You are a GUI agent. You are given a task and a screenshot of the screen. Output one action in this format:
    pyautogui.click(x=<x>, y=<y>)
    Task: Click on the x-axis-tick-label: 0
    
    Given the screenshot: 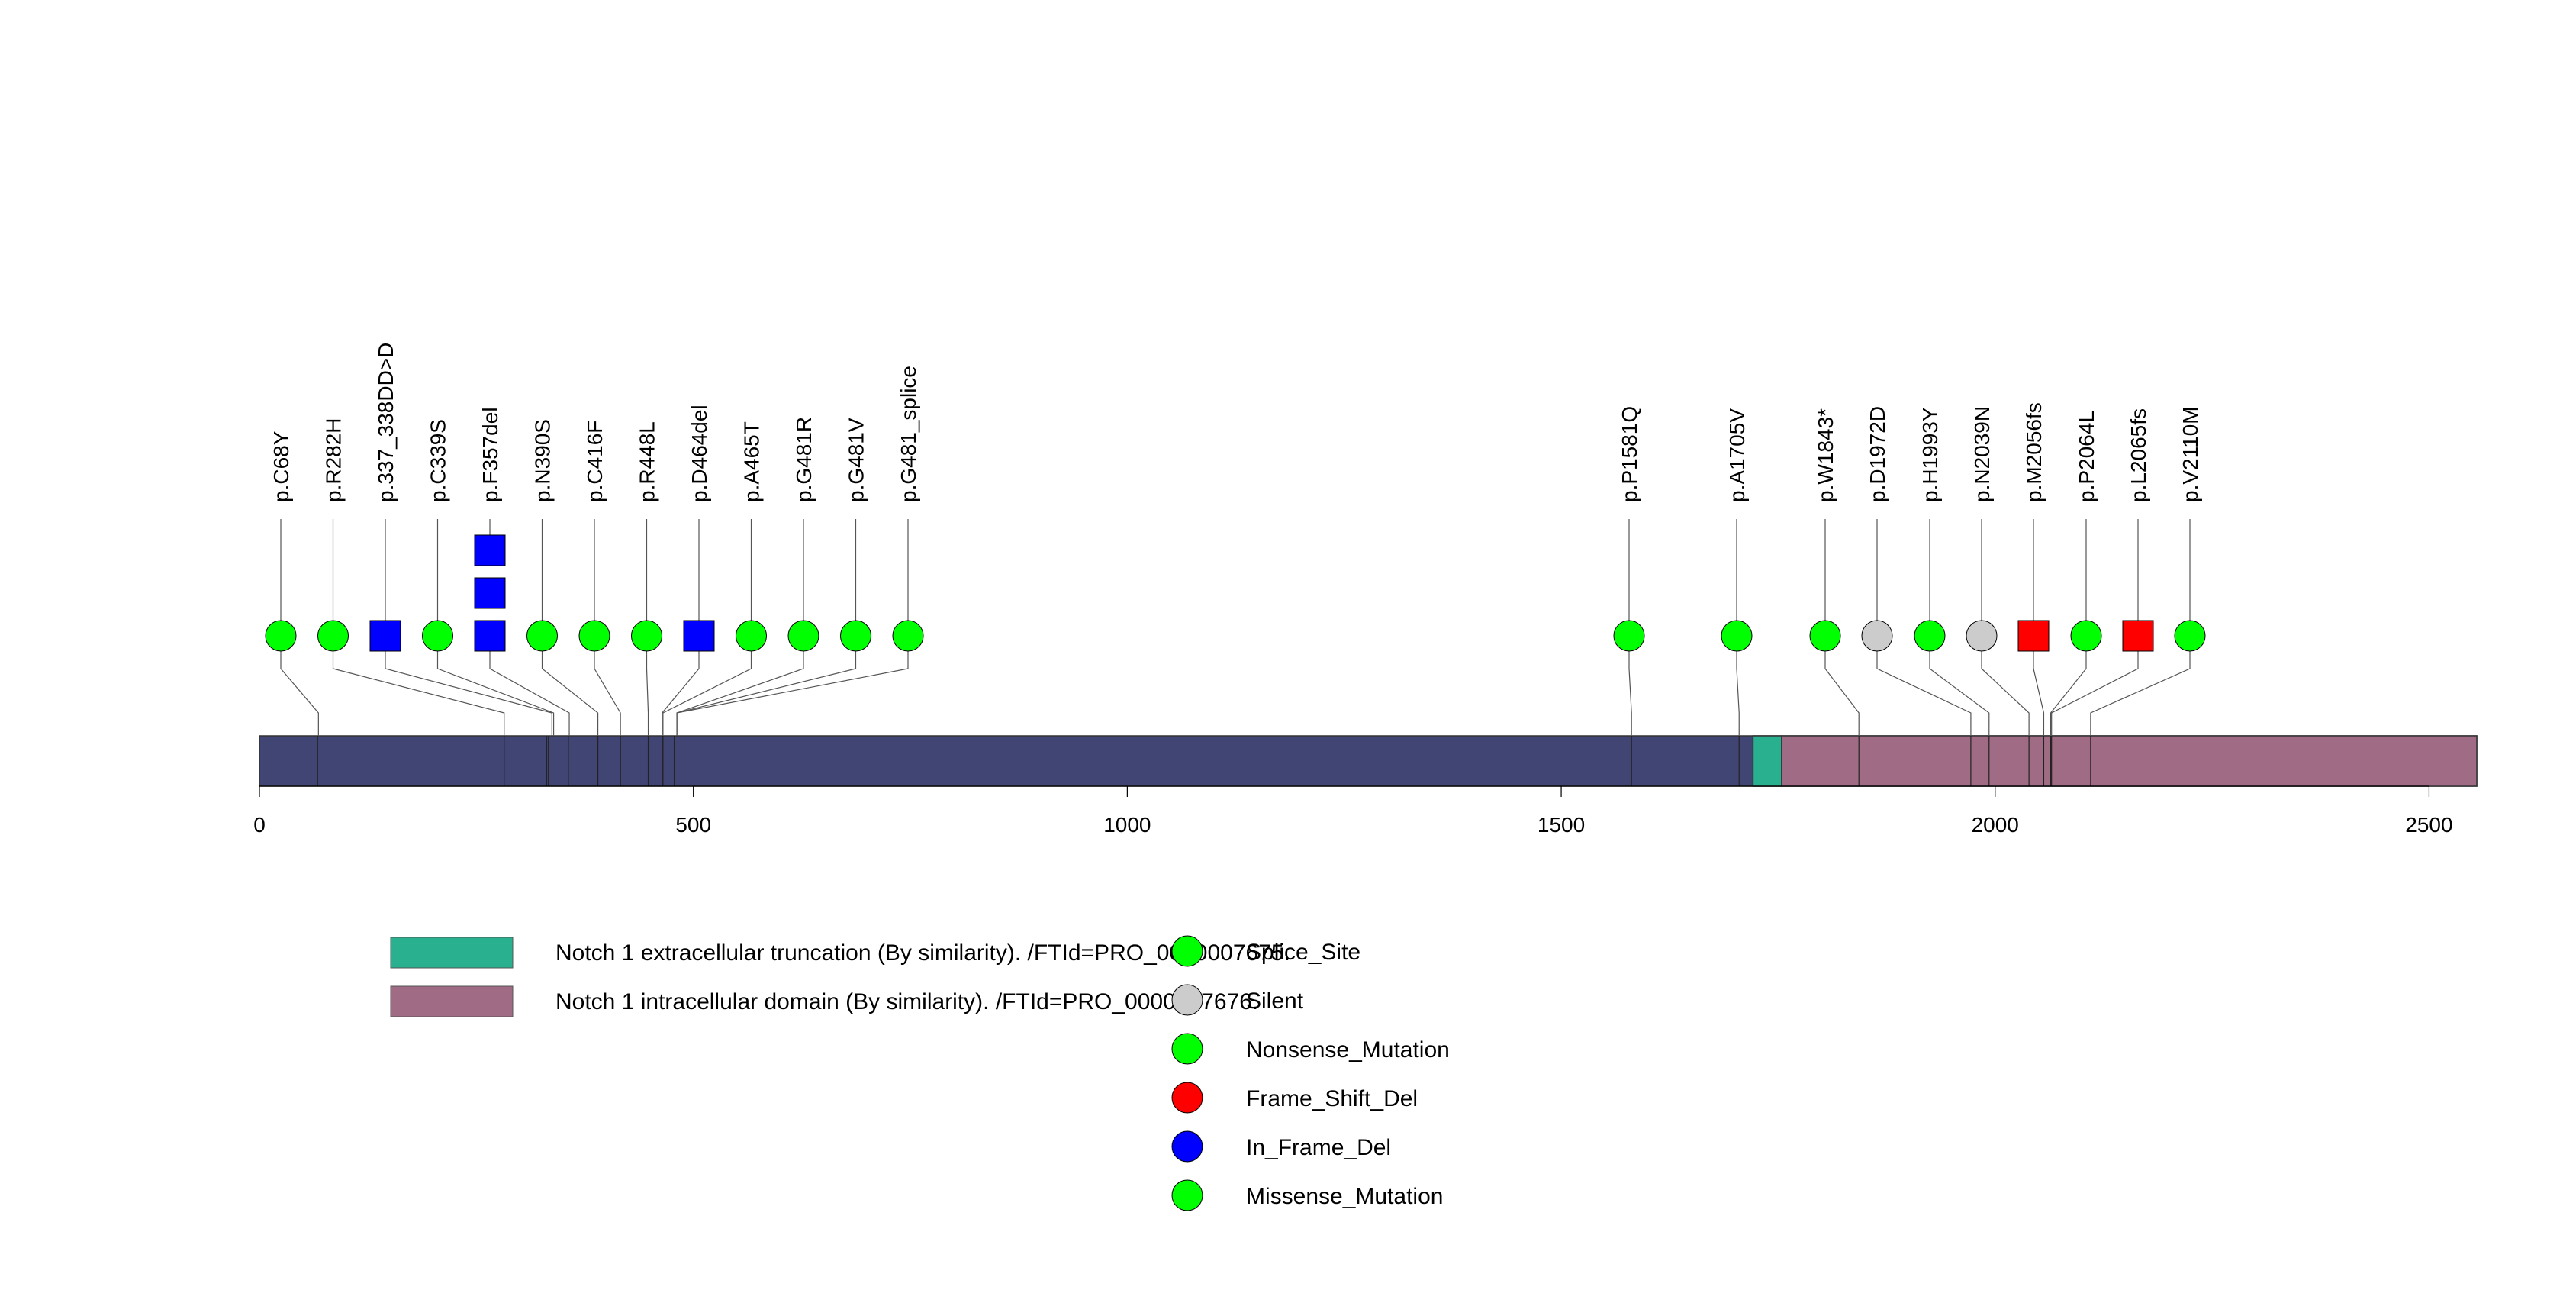 What is the action you would take?
    pyautogui.click(x=259, y=825)
    